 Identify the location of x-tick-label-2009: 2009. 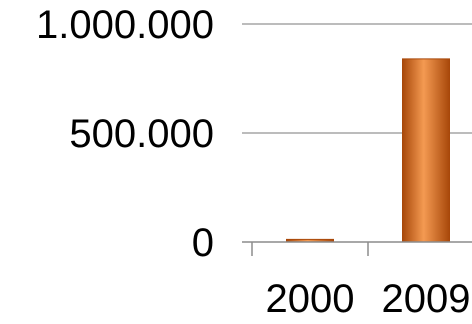
(426, 299).